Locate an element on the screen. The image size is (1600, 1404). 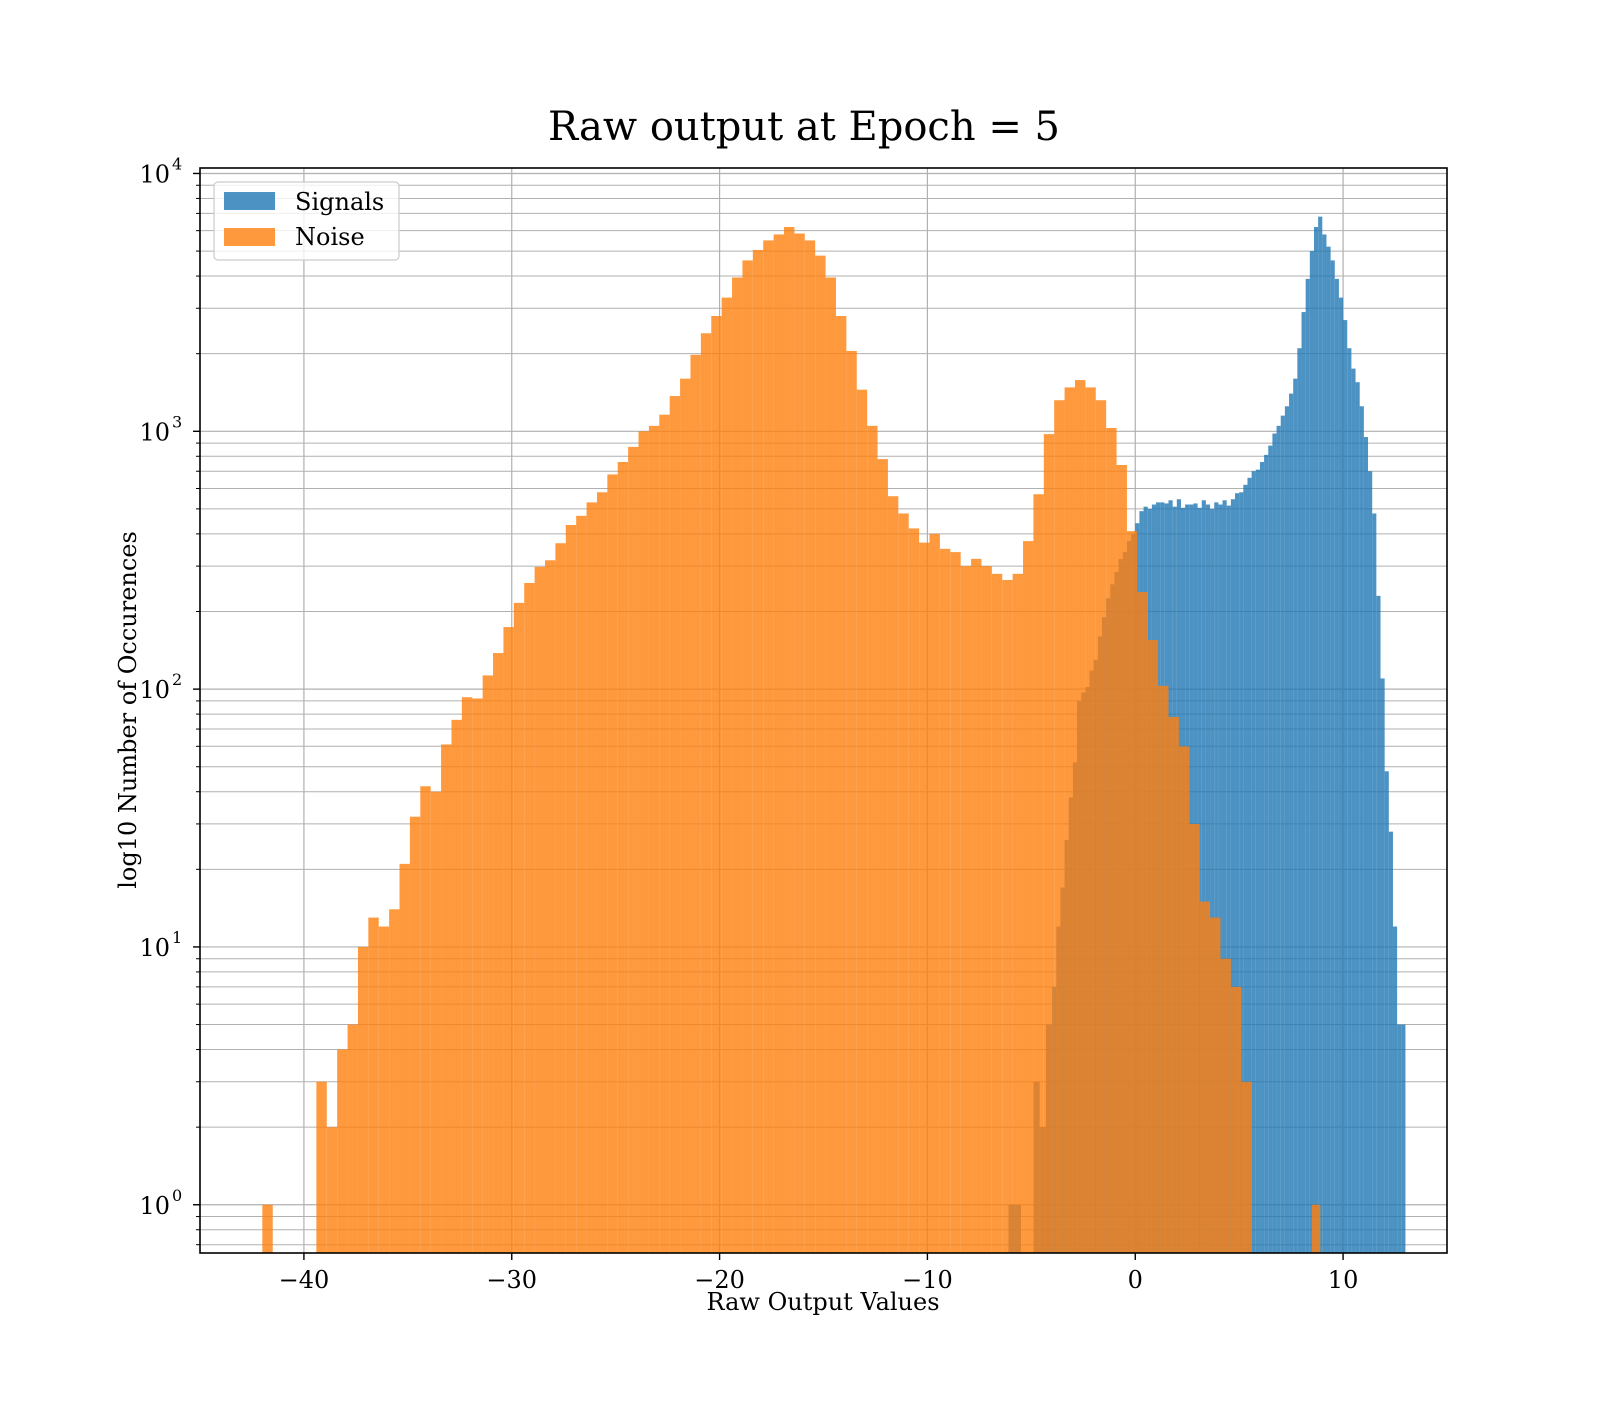
legend-swatch-noise is located at coordinates (249, 237).